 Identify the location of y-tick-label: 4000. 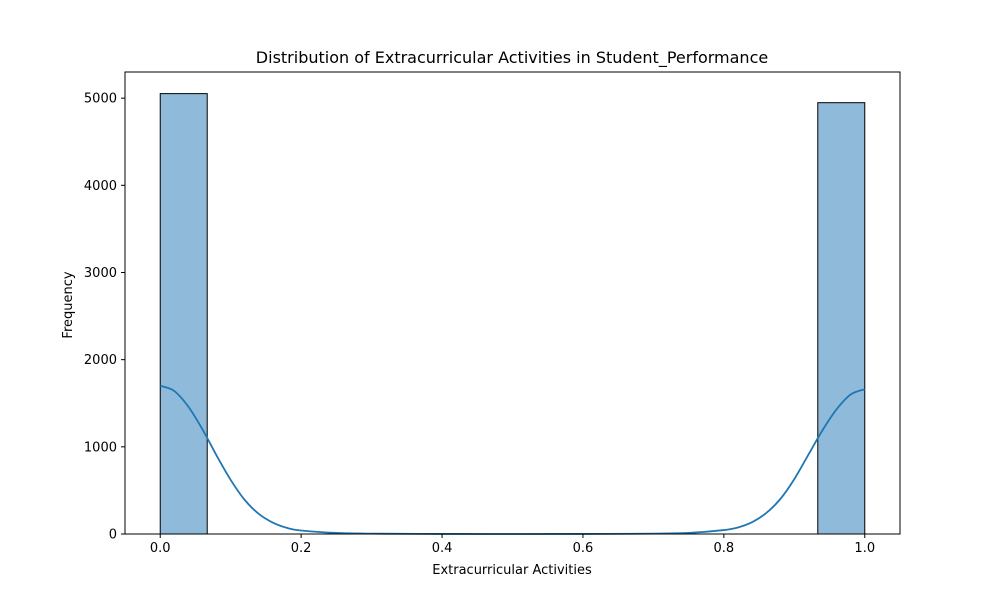
(100, 186).